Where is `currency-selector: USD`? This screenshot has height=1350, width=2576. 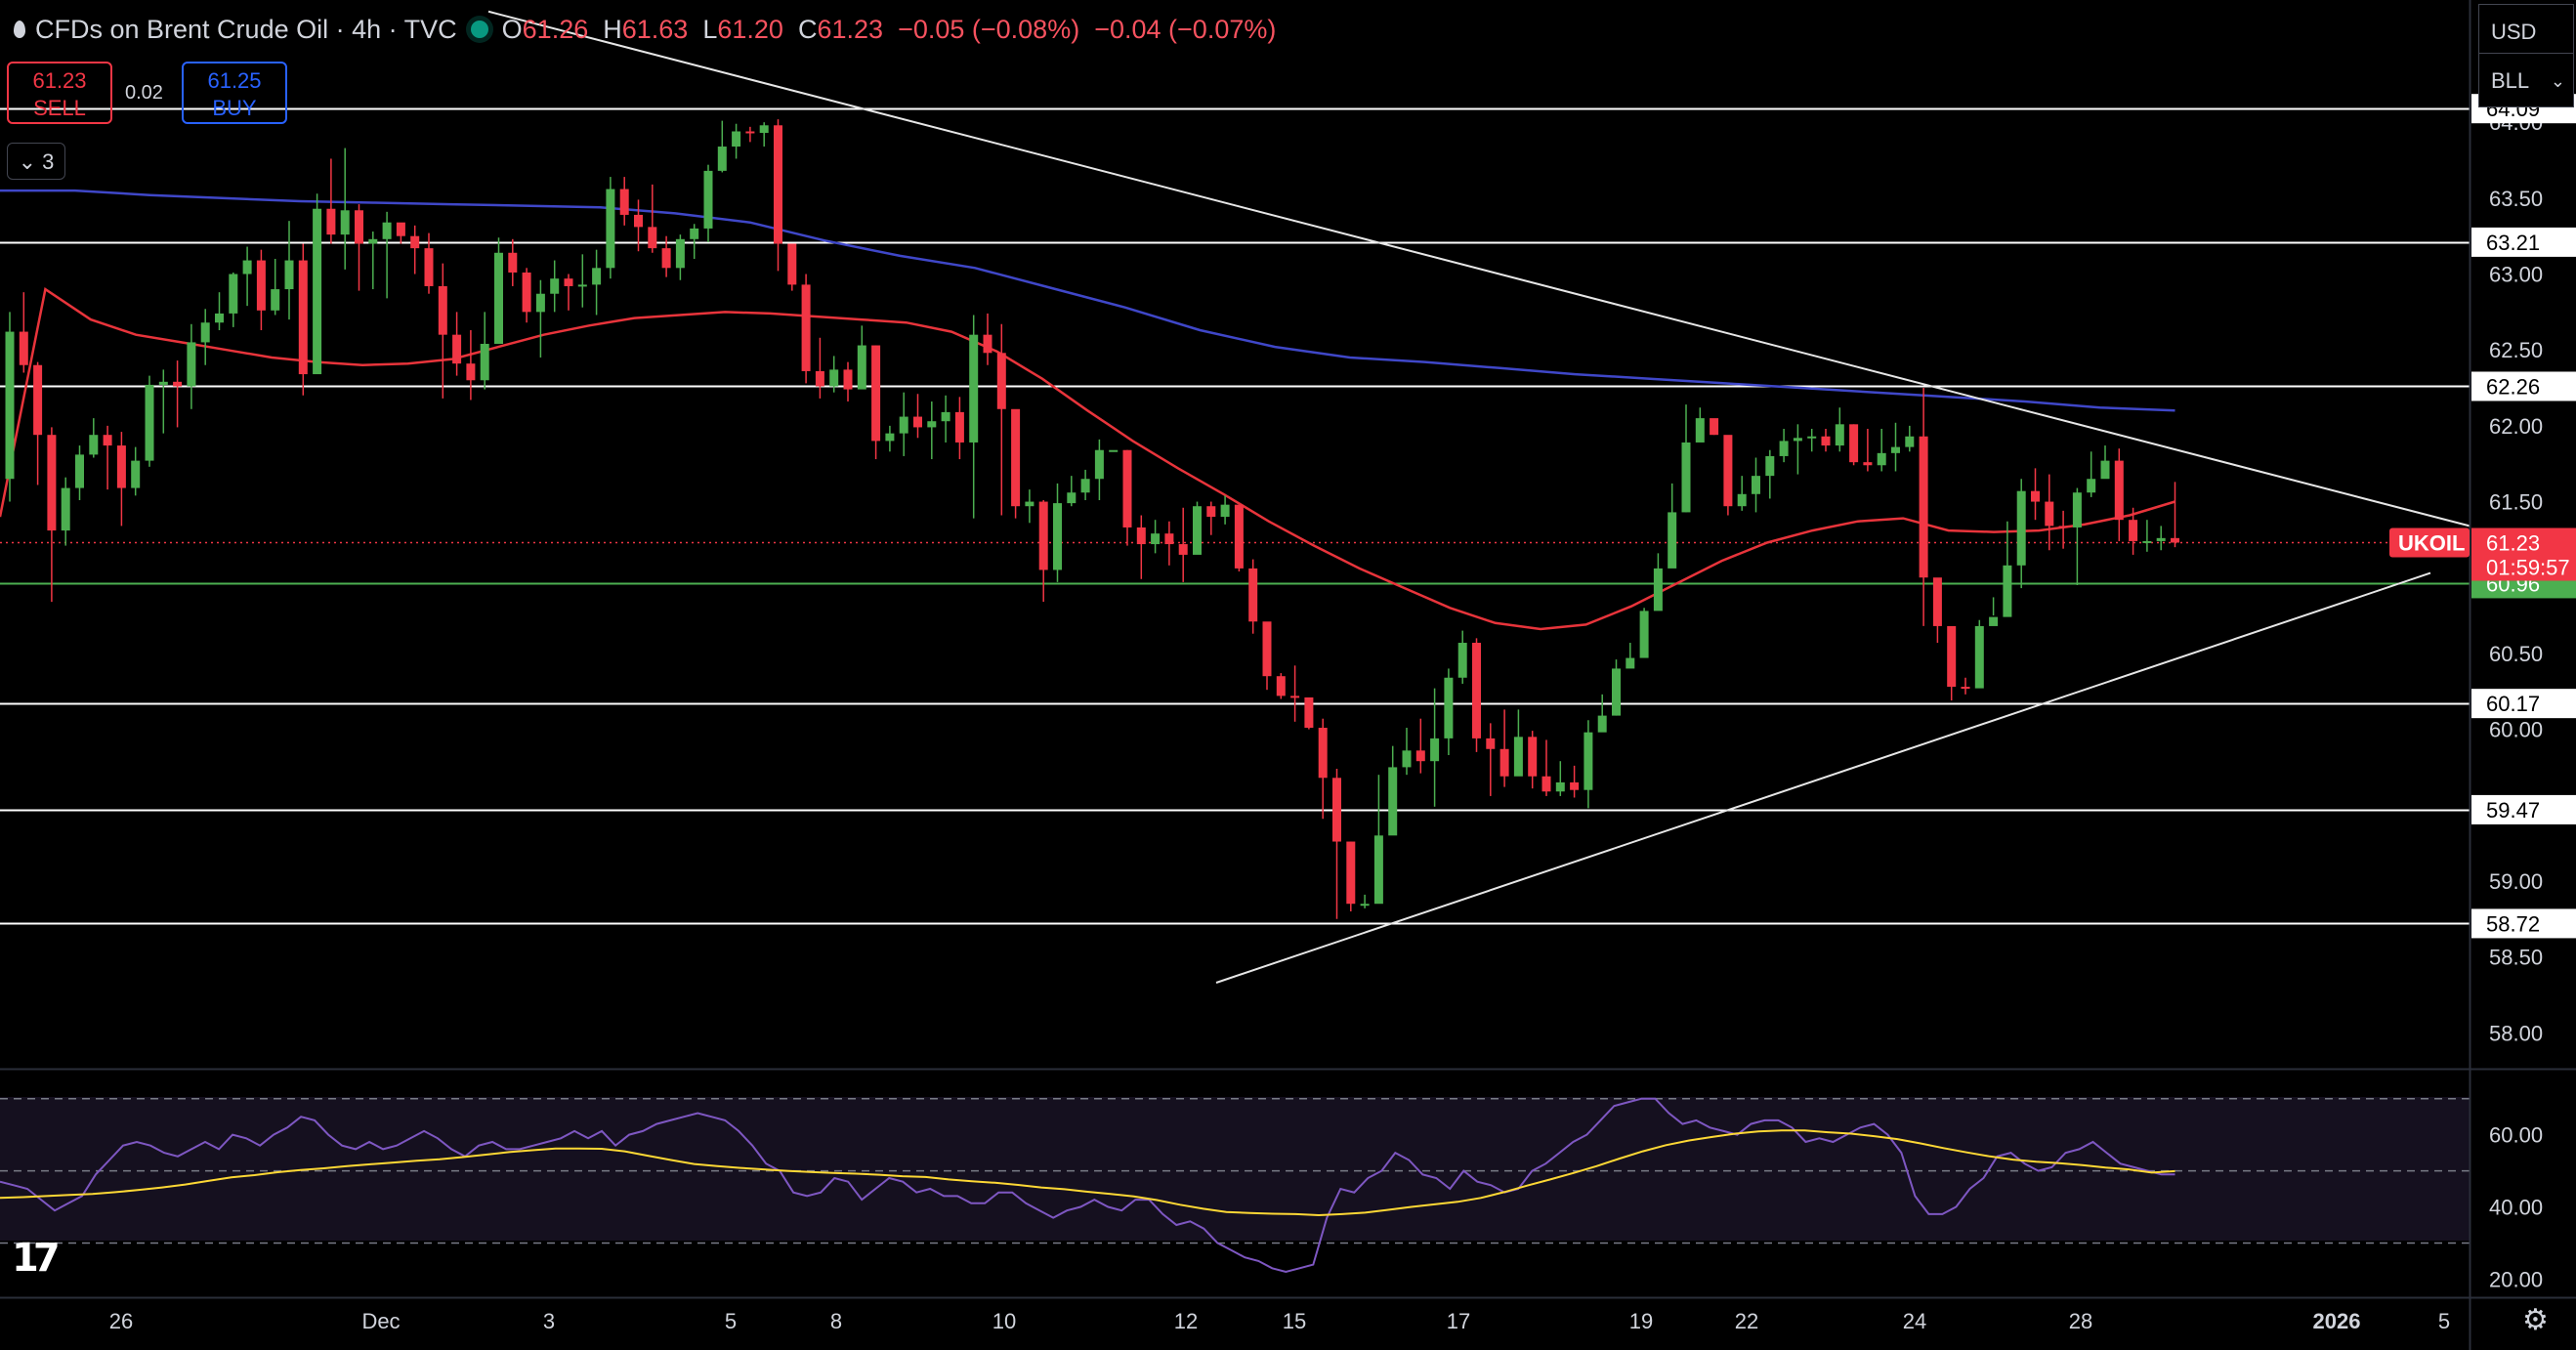
currency-selector: USD is located at coordinates (2526, 31).